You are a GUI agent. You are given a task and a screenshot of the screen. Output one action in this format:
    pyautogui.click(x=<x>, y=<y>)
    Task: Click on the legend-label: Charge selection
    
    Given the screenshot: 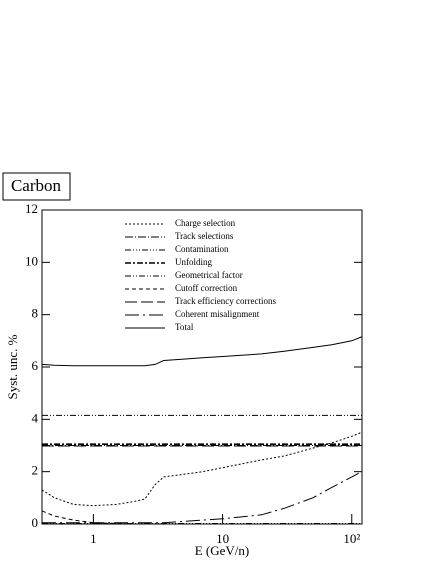 What is the action you would take?
    pyautogui.click(x=205, y=223)
    